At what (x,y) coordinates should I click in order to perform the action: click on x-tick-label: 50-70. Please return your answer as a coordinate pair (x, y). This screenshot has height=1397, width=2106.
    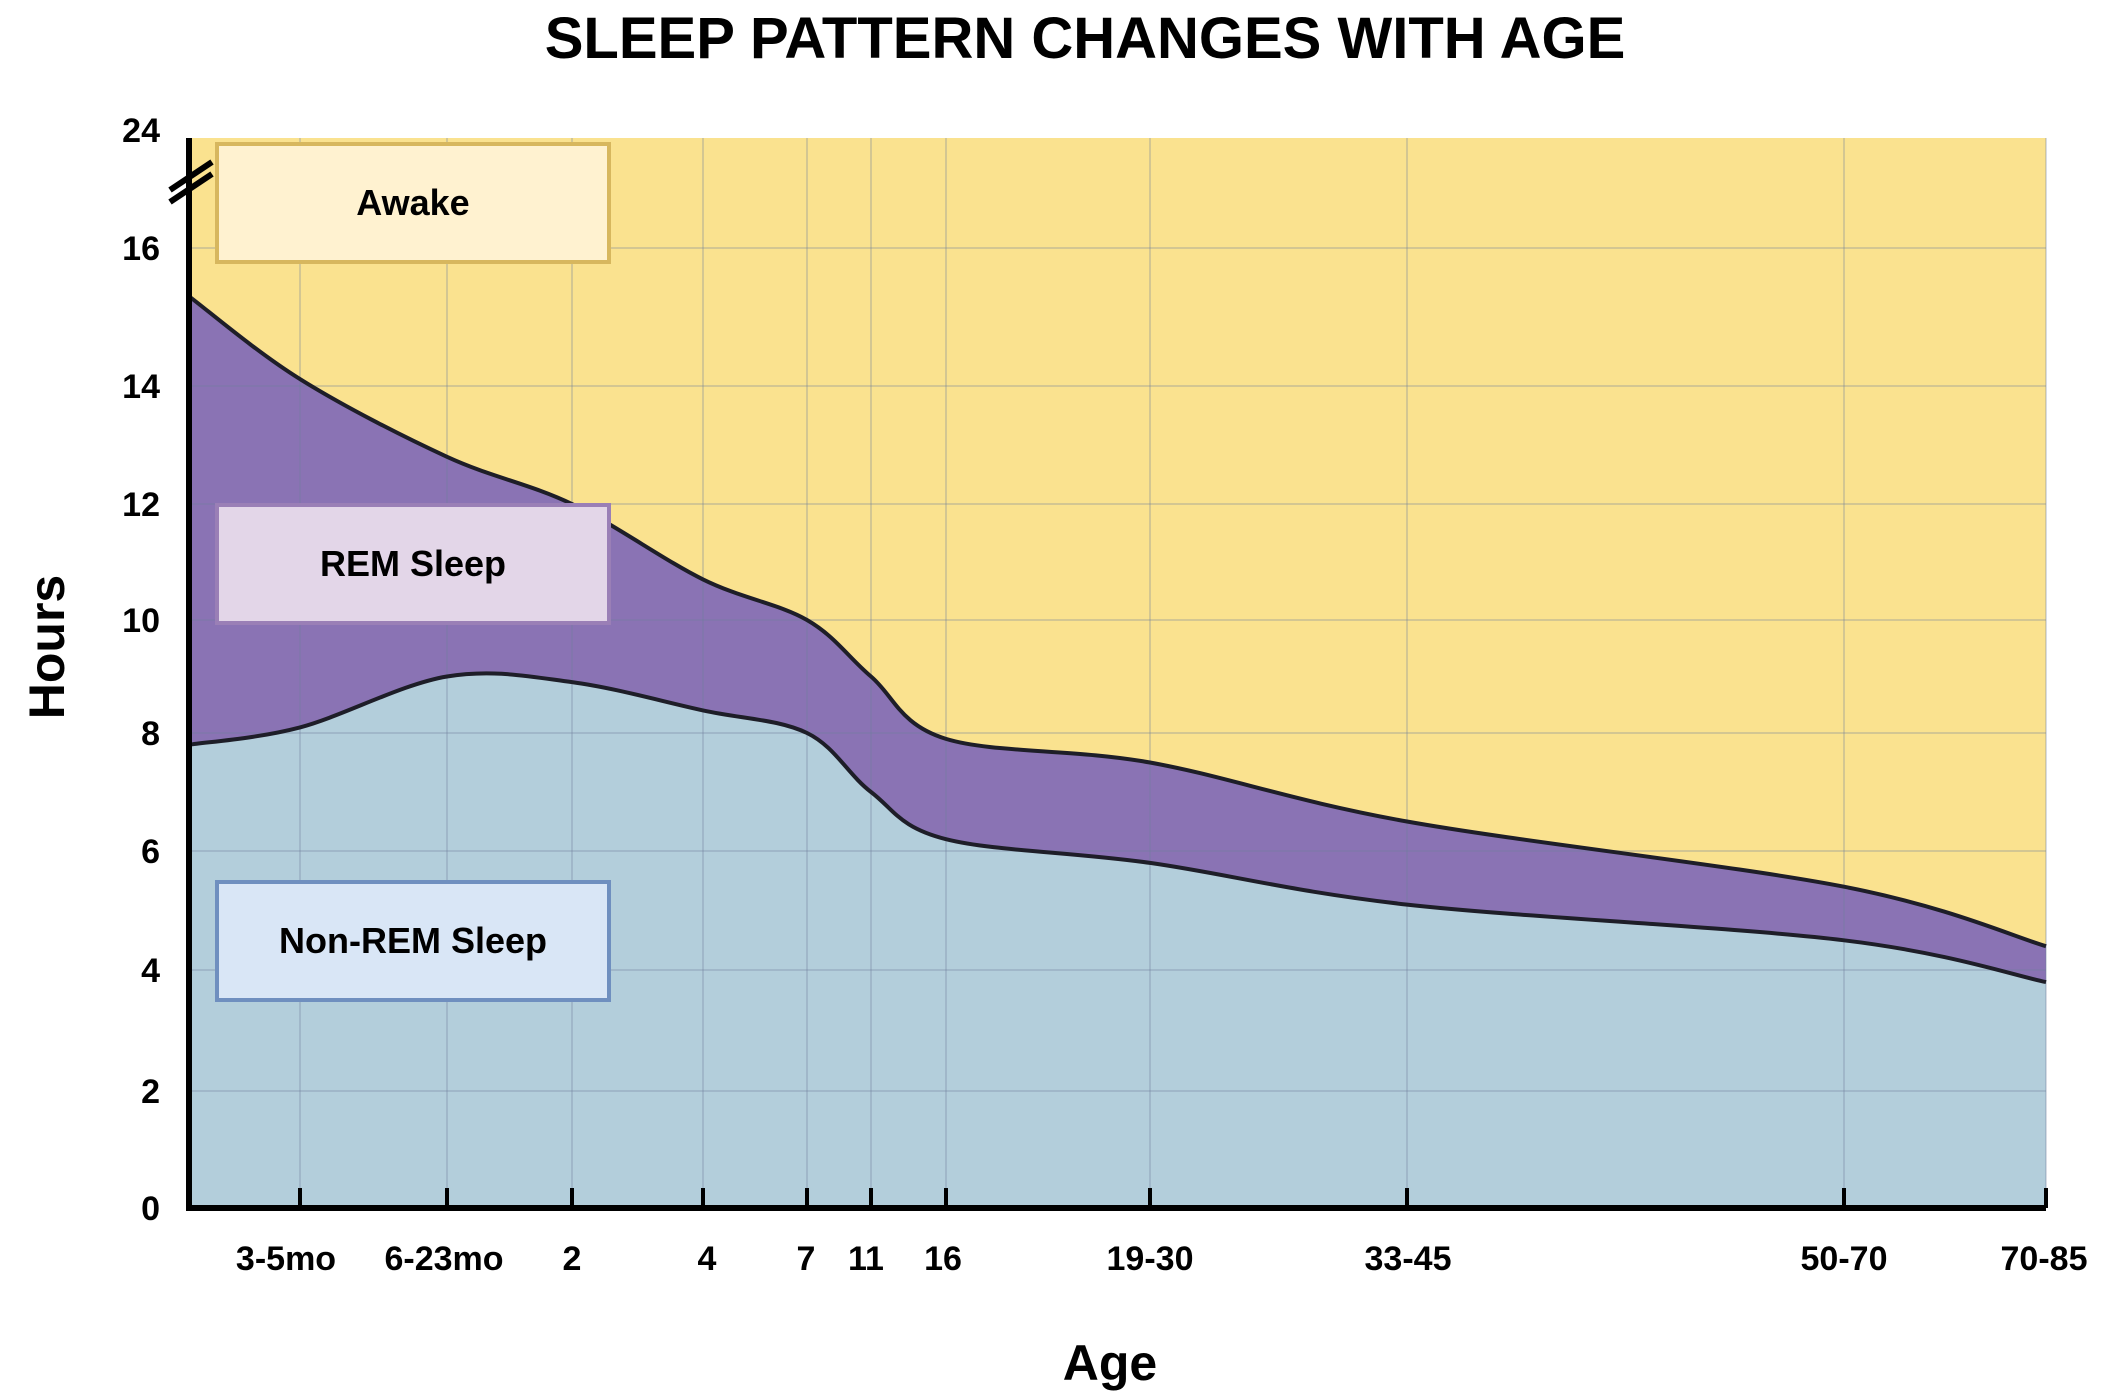
    Looking at the image, I should click on (1844, 1259).